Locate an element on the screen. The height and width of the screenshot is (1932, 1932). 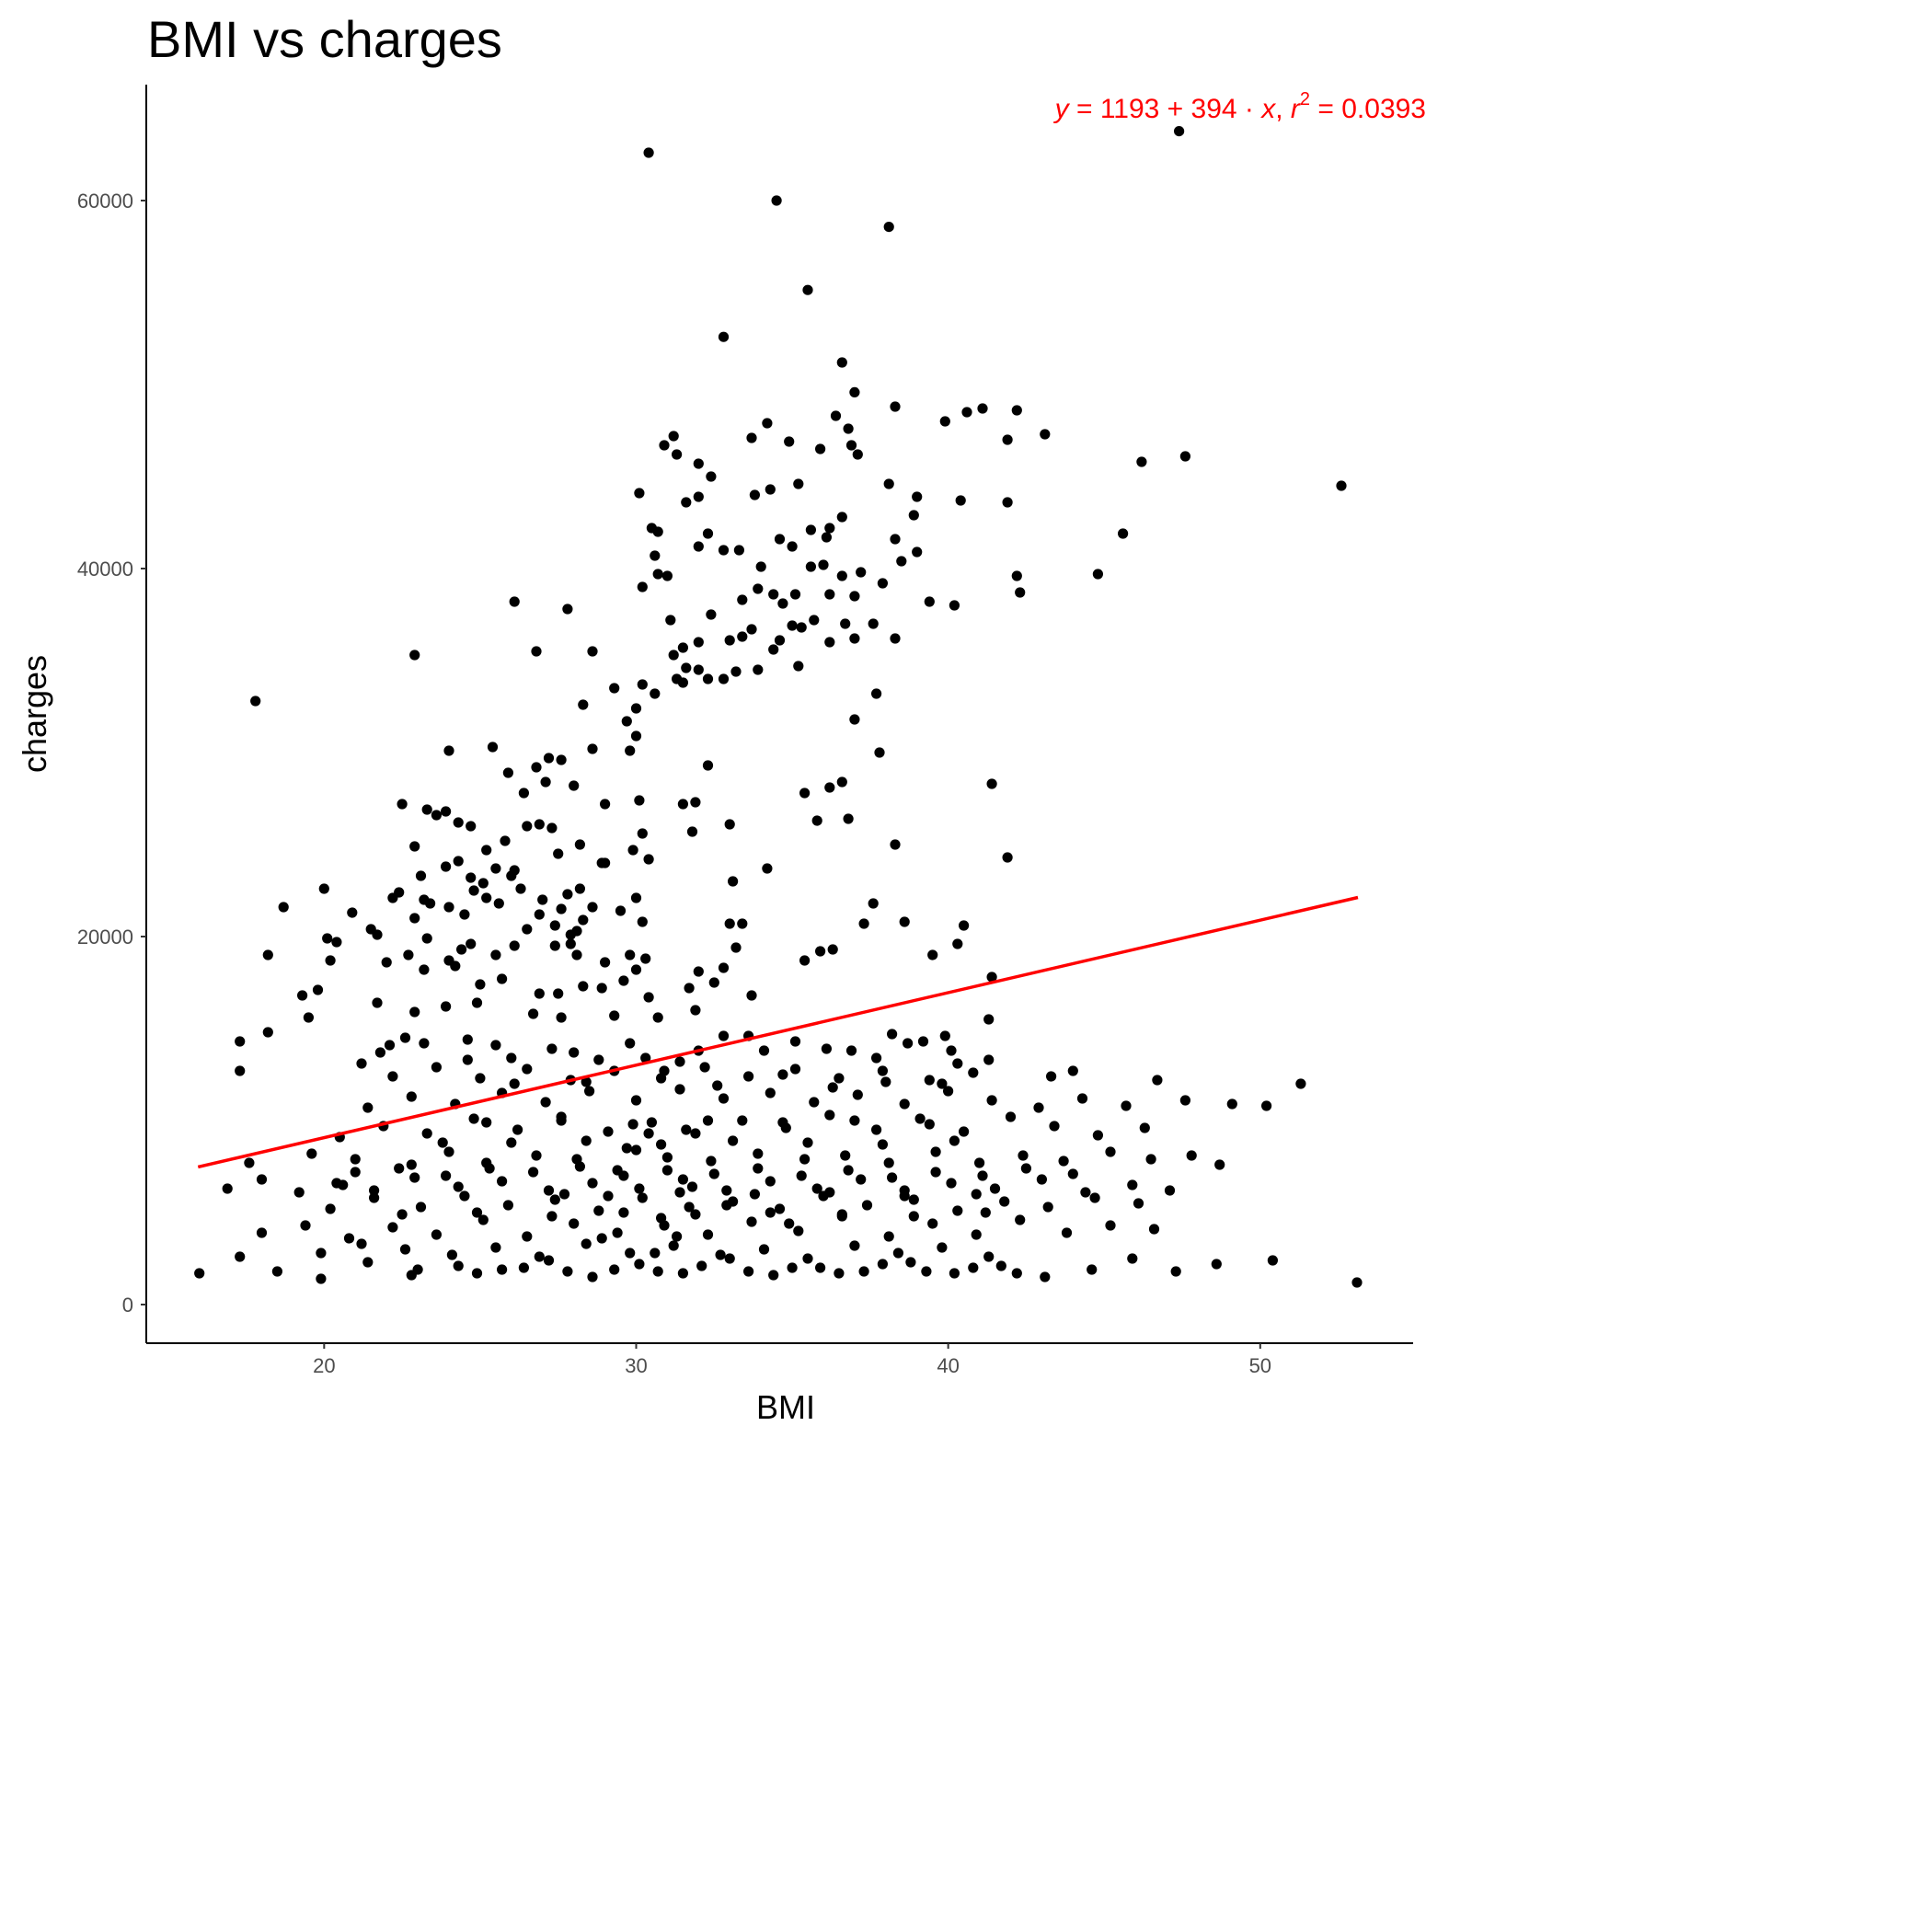
eq-x: x is located at coordinates (1267, 109).